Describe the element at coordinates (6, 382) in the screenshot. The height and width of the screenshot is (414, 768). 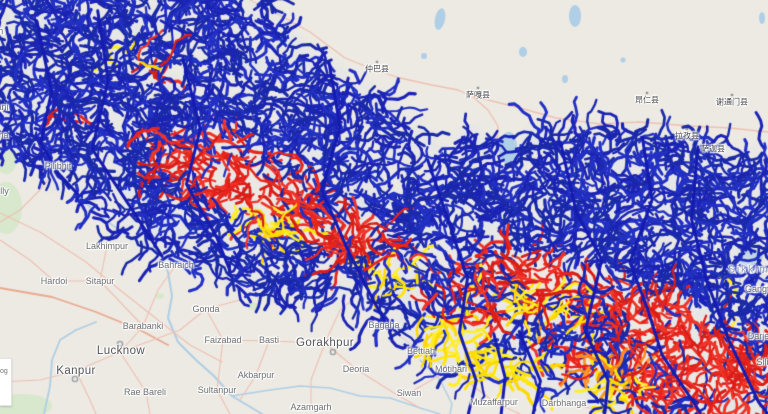
I see `edge-panel: og` at that location.